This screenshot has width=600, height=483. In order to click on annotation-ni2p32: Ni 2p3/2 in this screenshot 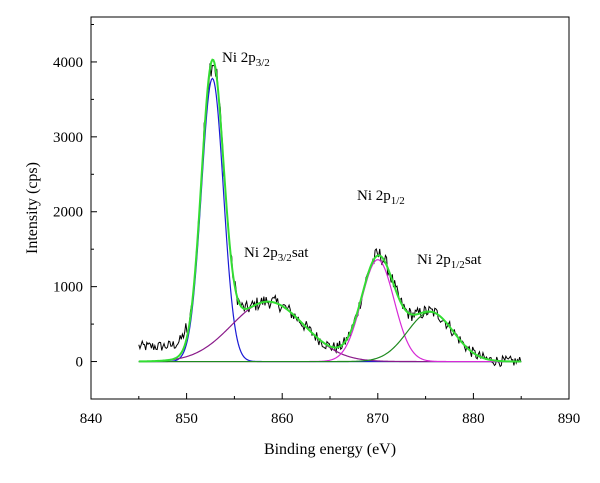, I will do `click(246, 59)`.